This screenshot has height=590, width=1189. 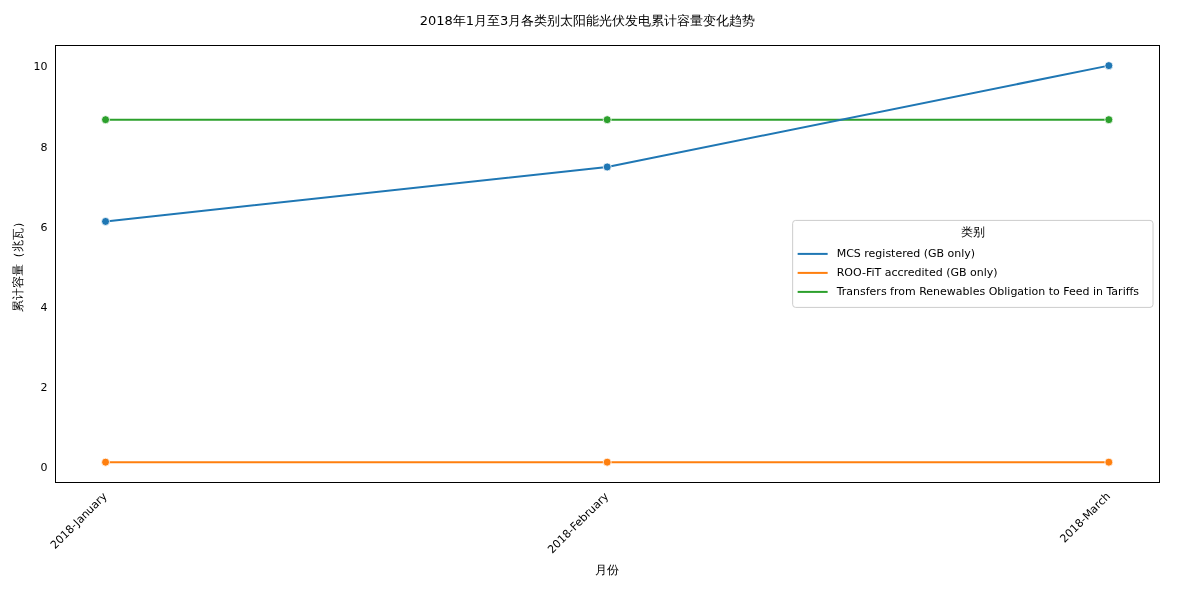 What do you see at coordinates (44, 147) in the screenshot?
I see `y-tick-label: 8` at bounding box center [44, 147].